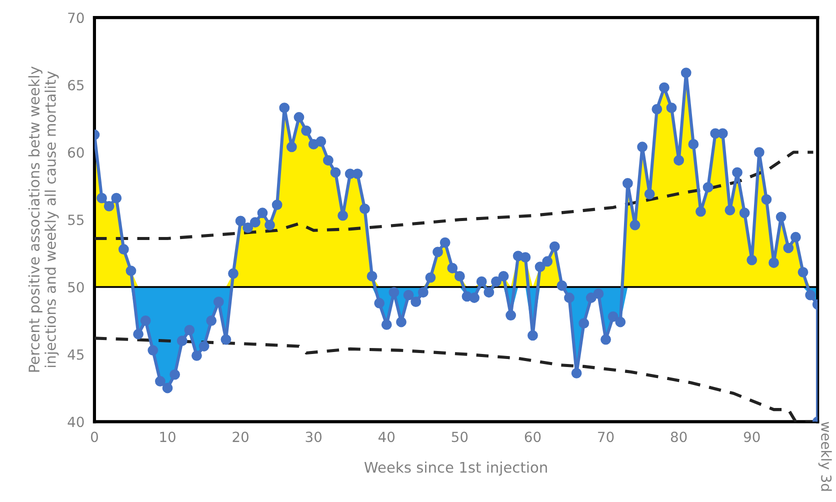 The height and width of the screenshot is (502, 836). I want to click on x-tick-label: 90, so click(752, 437).